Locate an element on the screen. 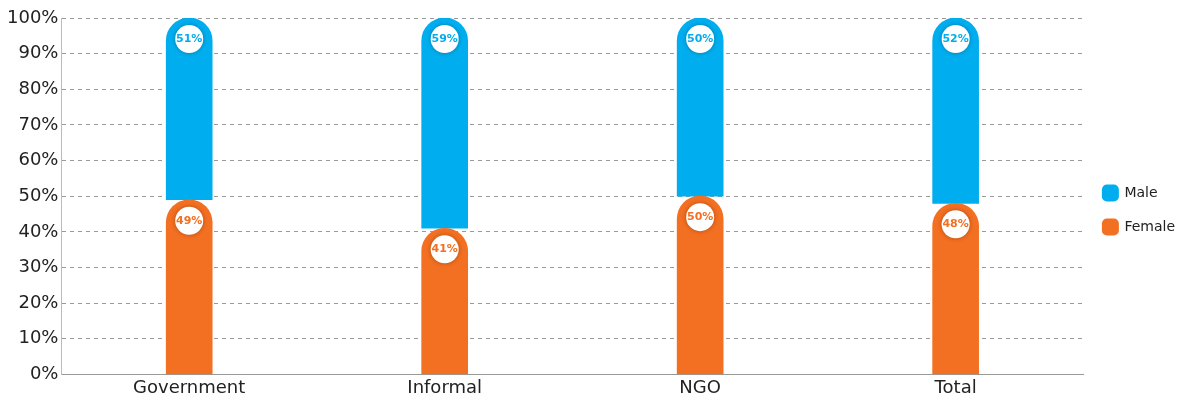  legend-label: Male is located at coordinates (1141, 191).